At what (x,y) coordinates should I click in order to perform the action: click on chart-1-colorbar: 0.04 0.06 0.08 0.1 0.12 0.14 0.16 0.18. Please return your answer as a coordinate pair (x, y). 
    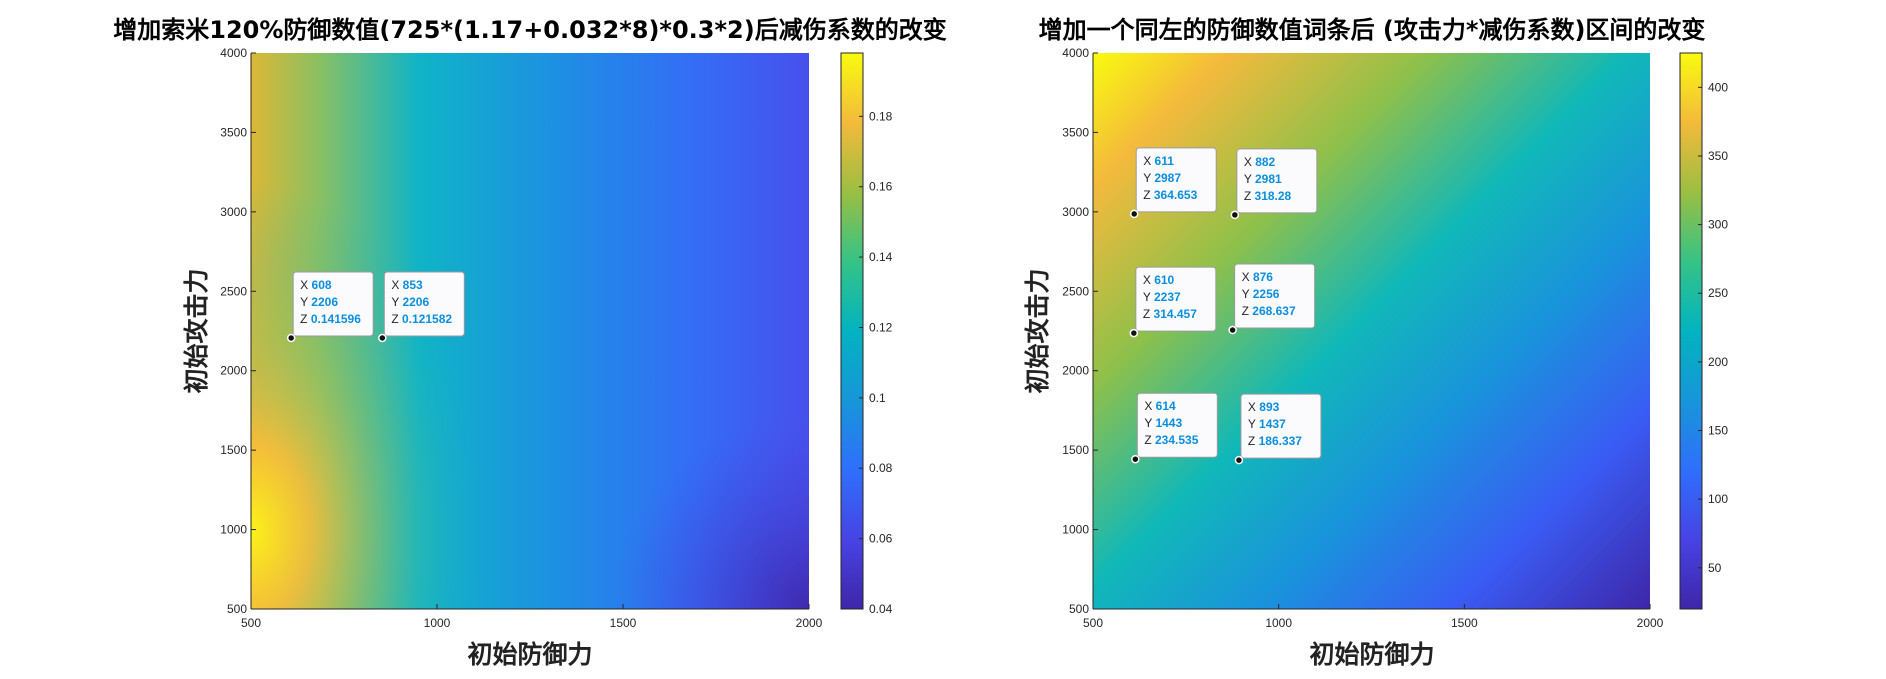
    Looking at the image, I should click on (866, 334).